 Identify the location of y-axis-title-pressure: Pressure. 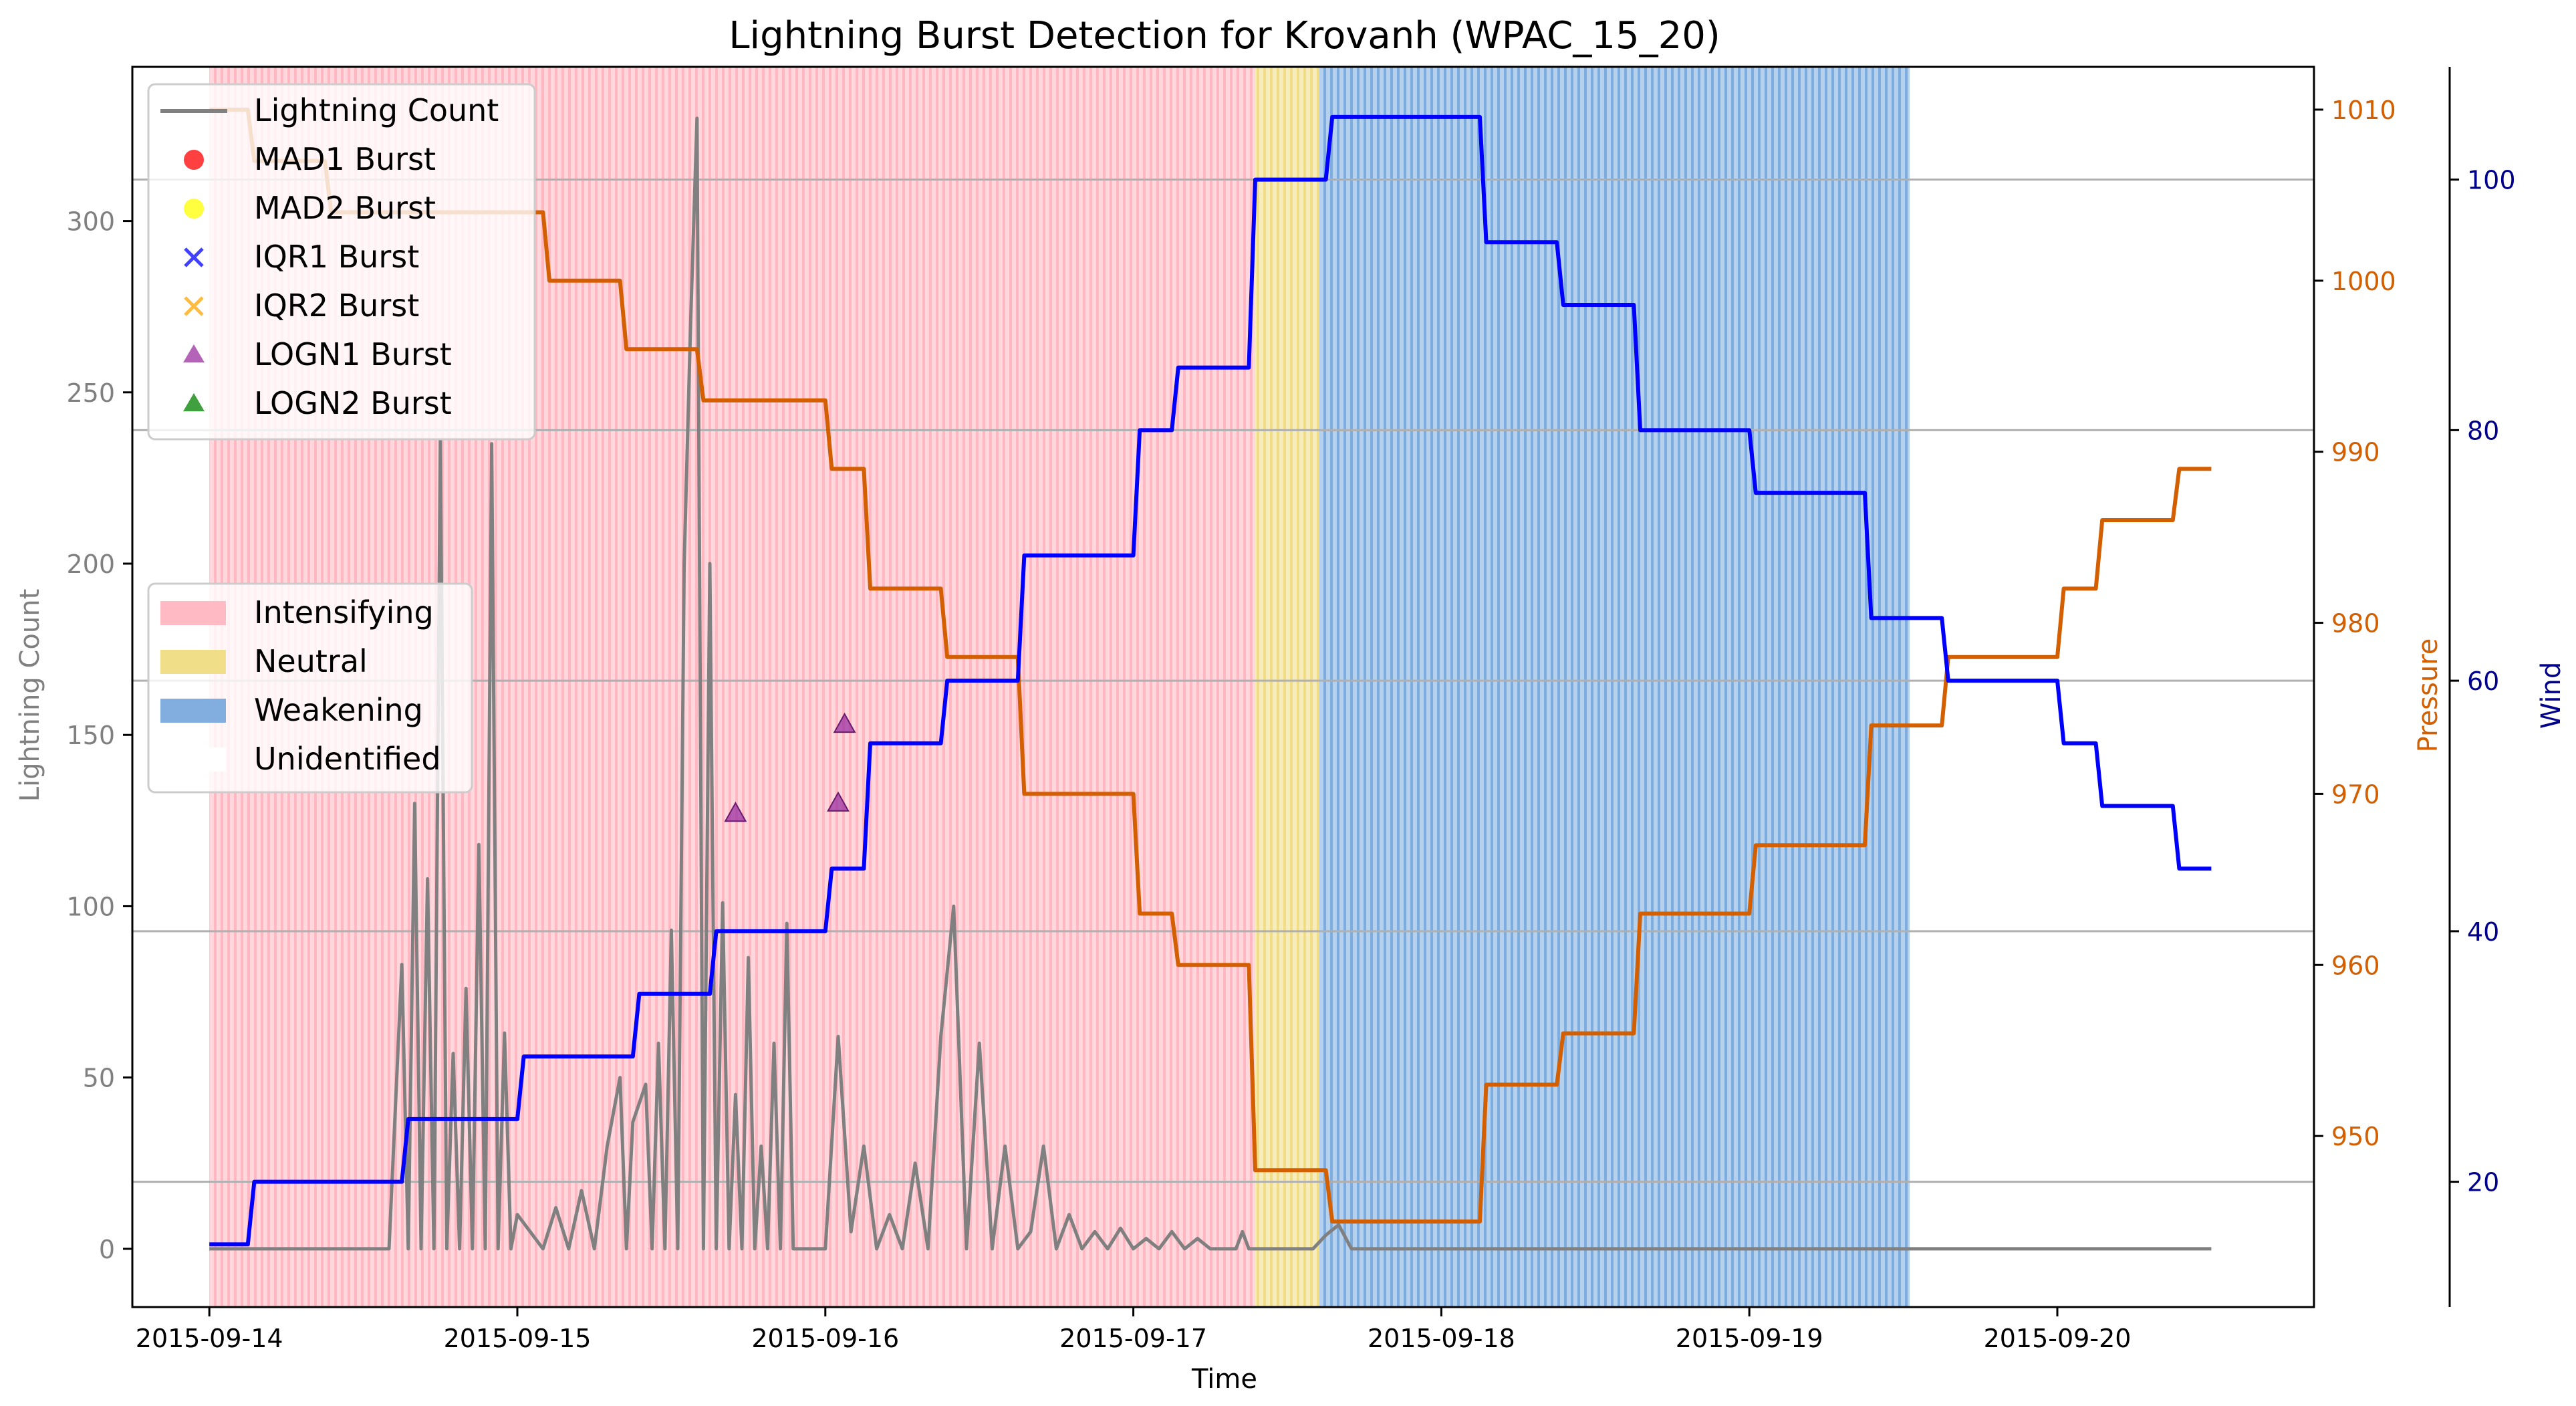
(2428, 695).